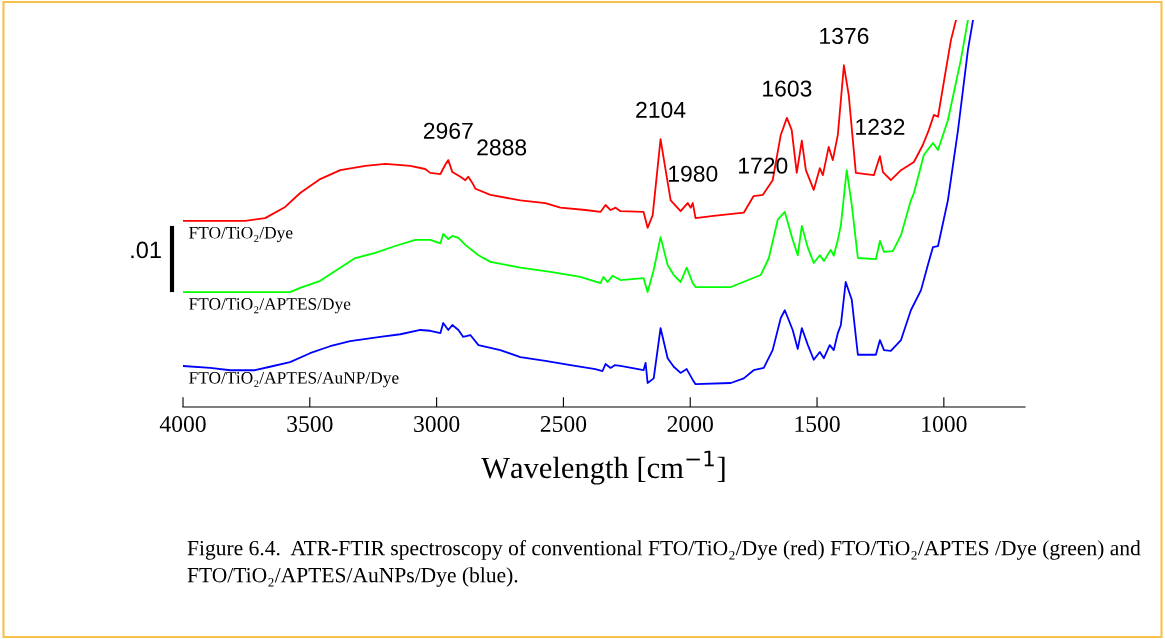  What do you see at coordinates (693, 173) in the screenshot?
I see `annotation: 1980` at bounding box center [693, 173].